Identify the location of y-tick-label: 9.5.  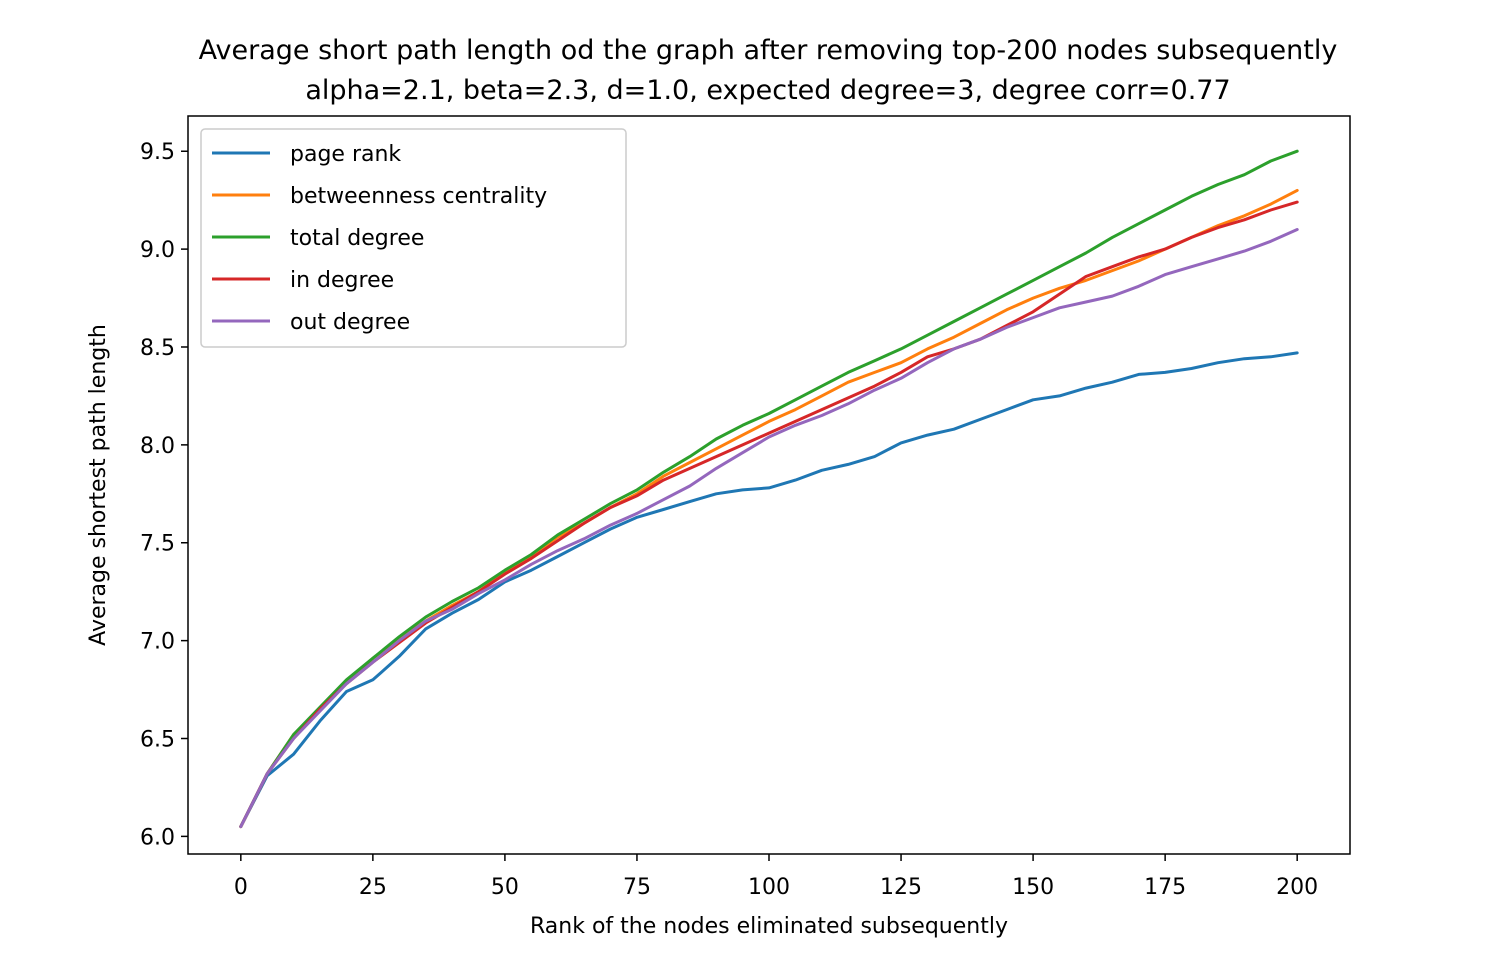
(157, 152).